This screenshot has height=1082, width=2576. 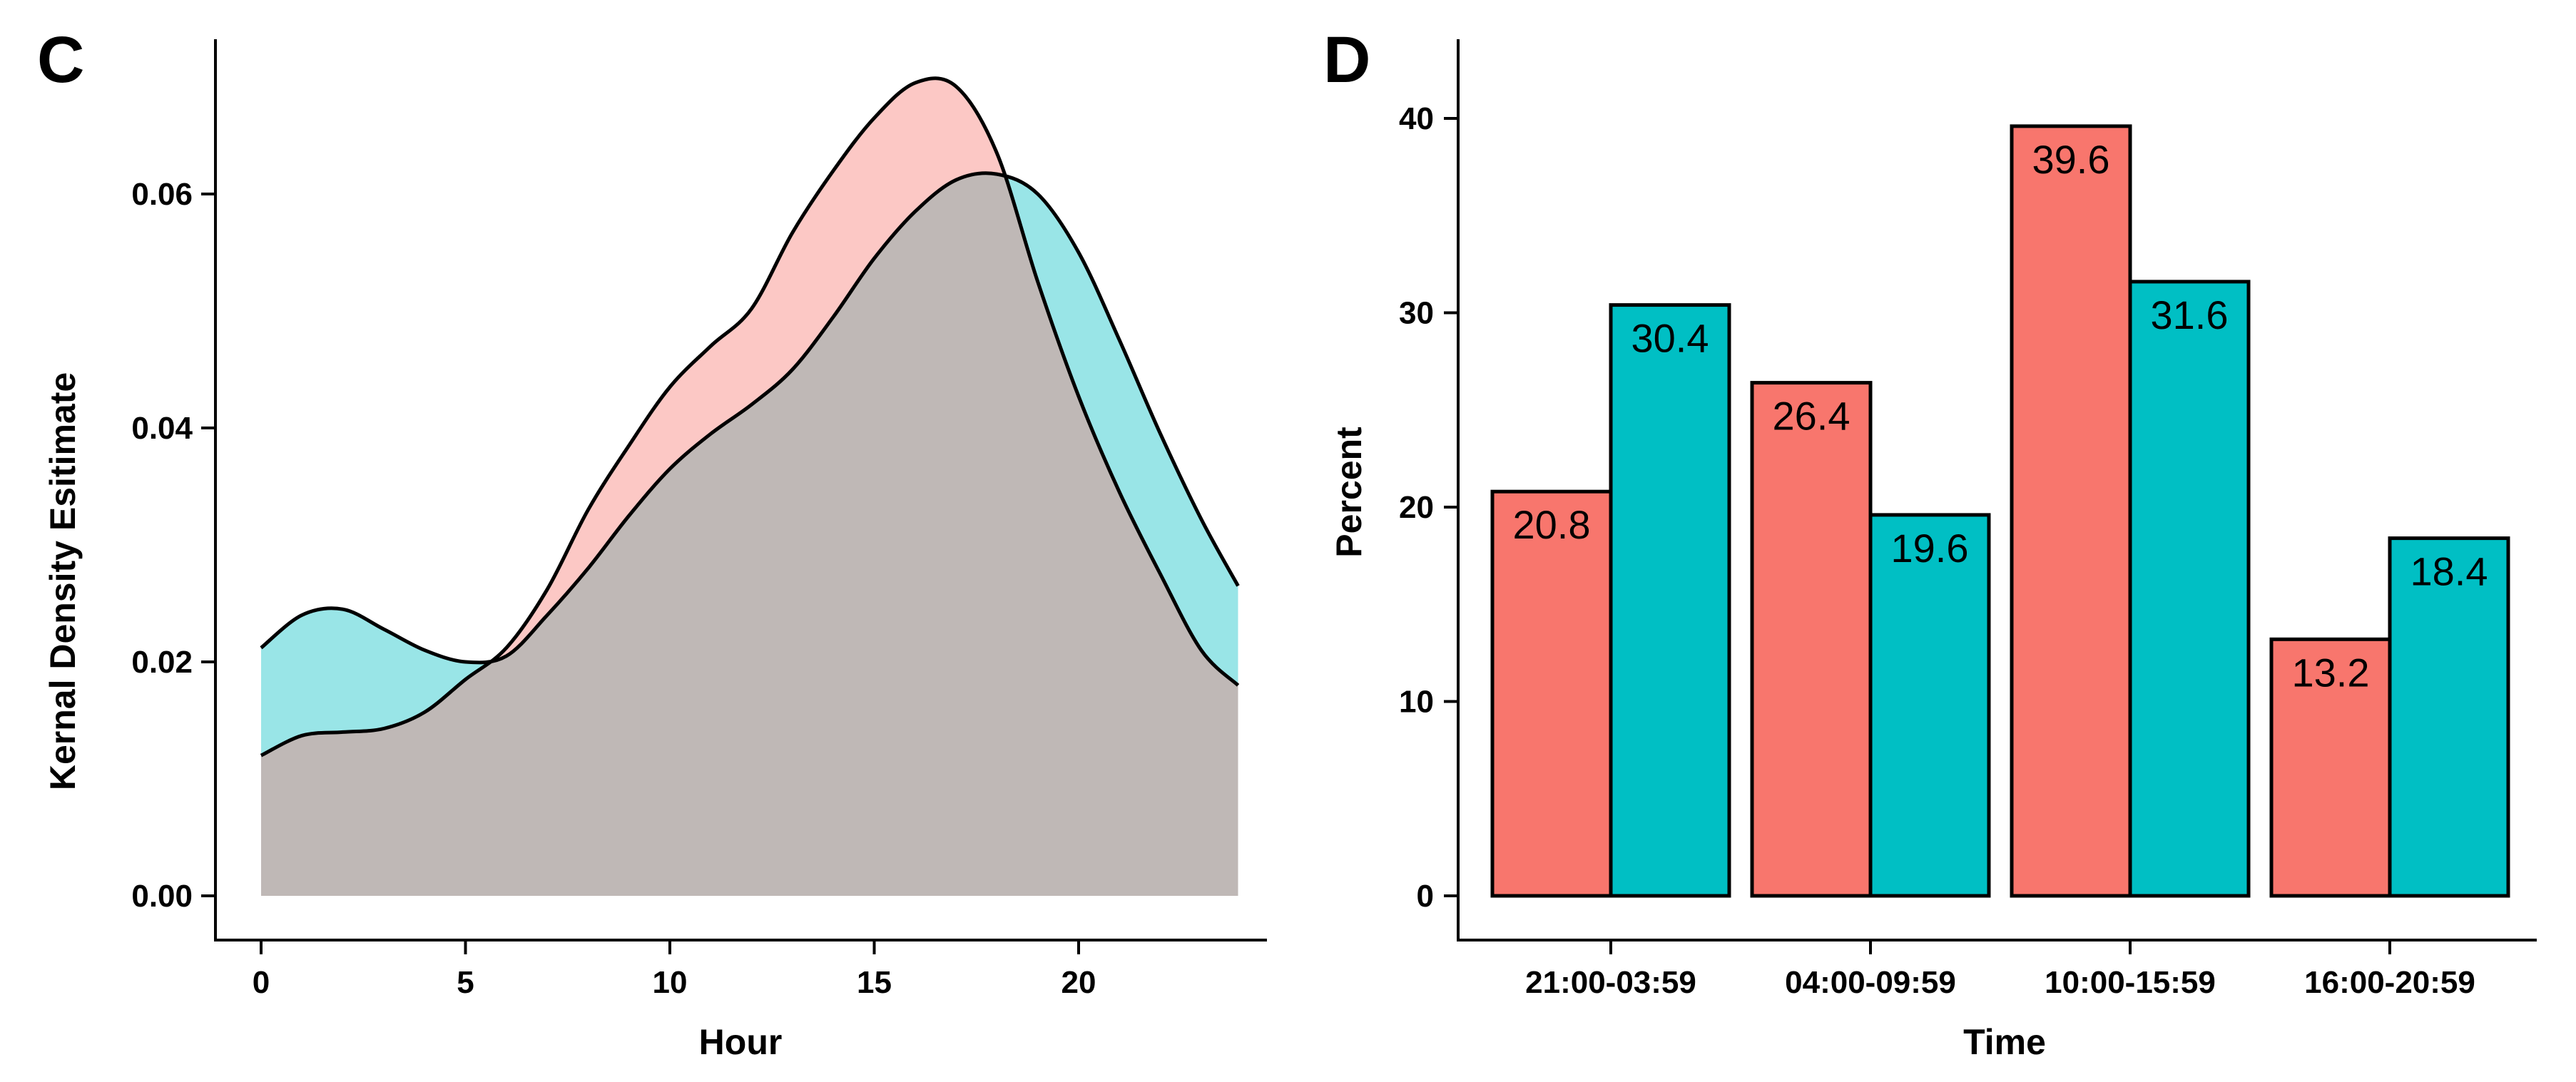 What do you see at coordinates (1870, 982) in the screenshot?
I see `x-tick-label: 04:00-09:59` at bounding box center [1870, 982].